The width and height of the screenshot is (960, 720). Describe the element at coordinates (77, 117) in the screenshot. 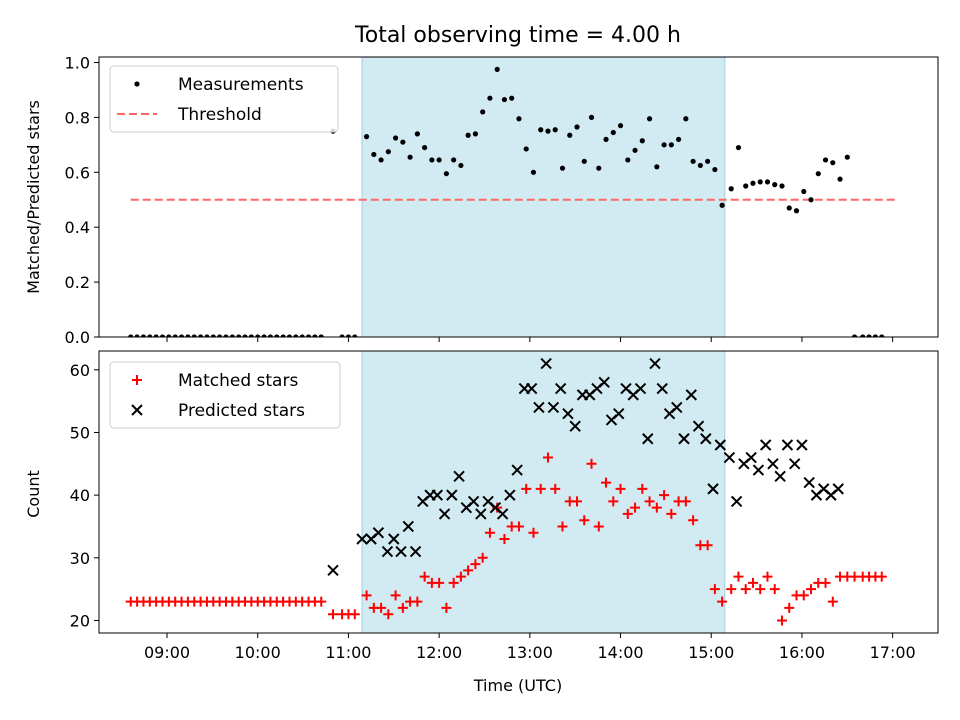

I see `top-y-tick-label: 0.8` at that location.